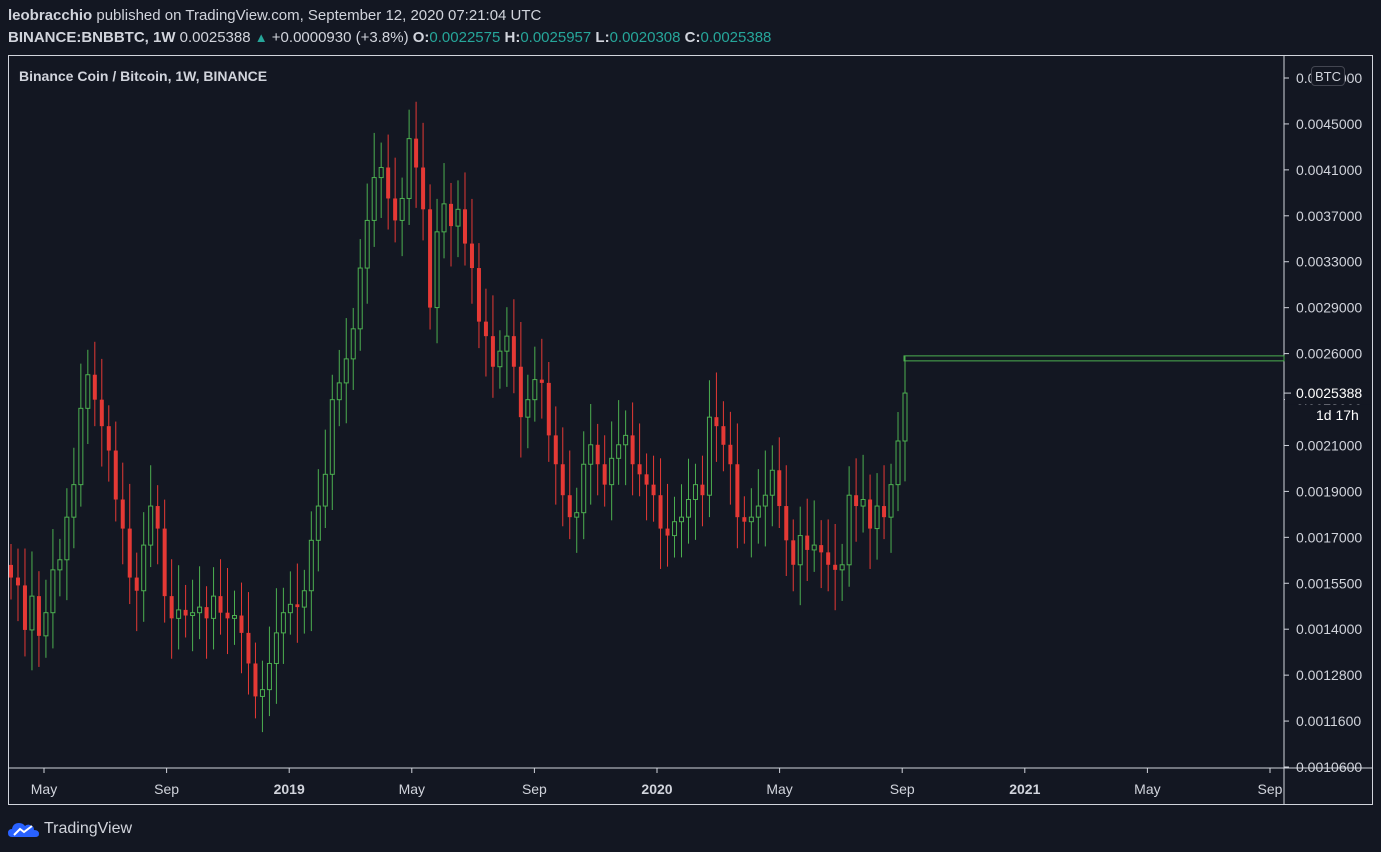 This screenshot has height=852, width=1381. I want to click on last-price-label-bg, so click(1328, 393).